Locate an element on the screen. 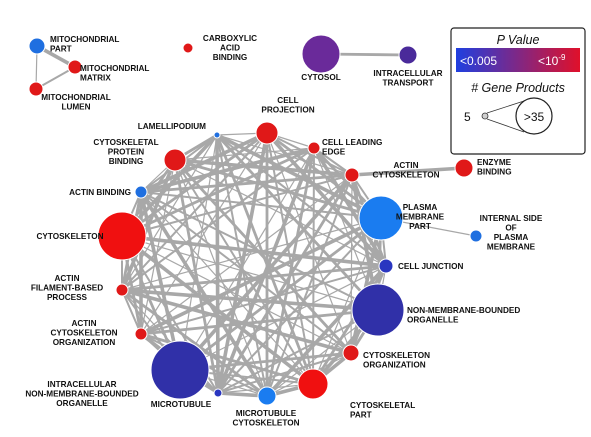  label-actin-cytoskeleton: ACTIN CYTOSKELETON is located at coordinates (405, 170).